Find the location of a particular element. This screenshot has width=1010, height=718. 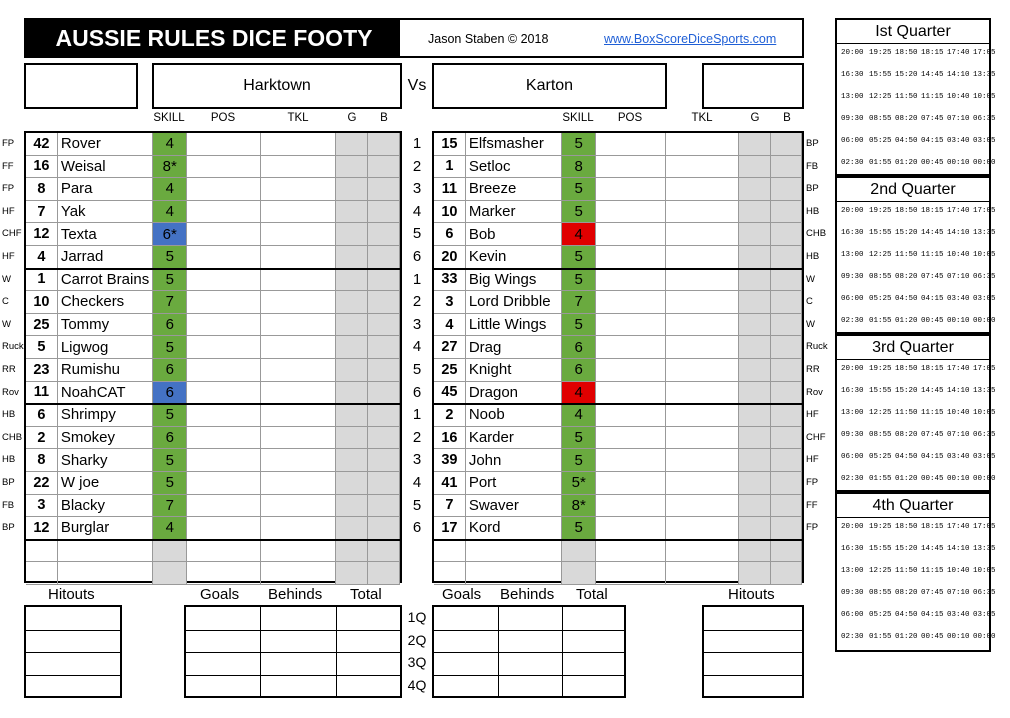

time-cell: 00:10 is located at coordinates (958, 637).